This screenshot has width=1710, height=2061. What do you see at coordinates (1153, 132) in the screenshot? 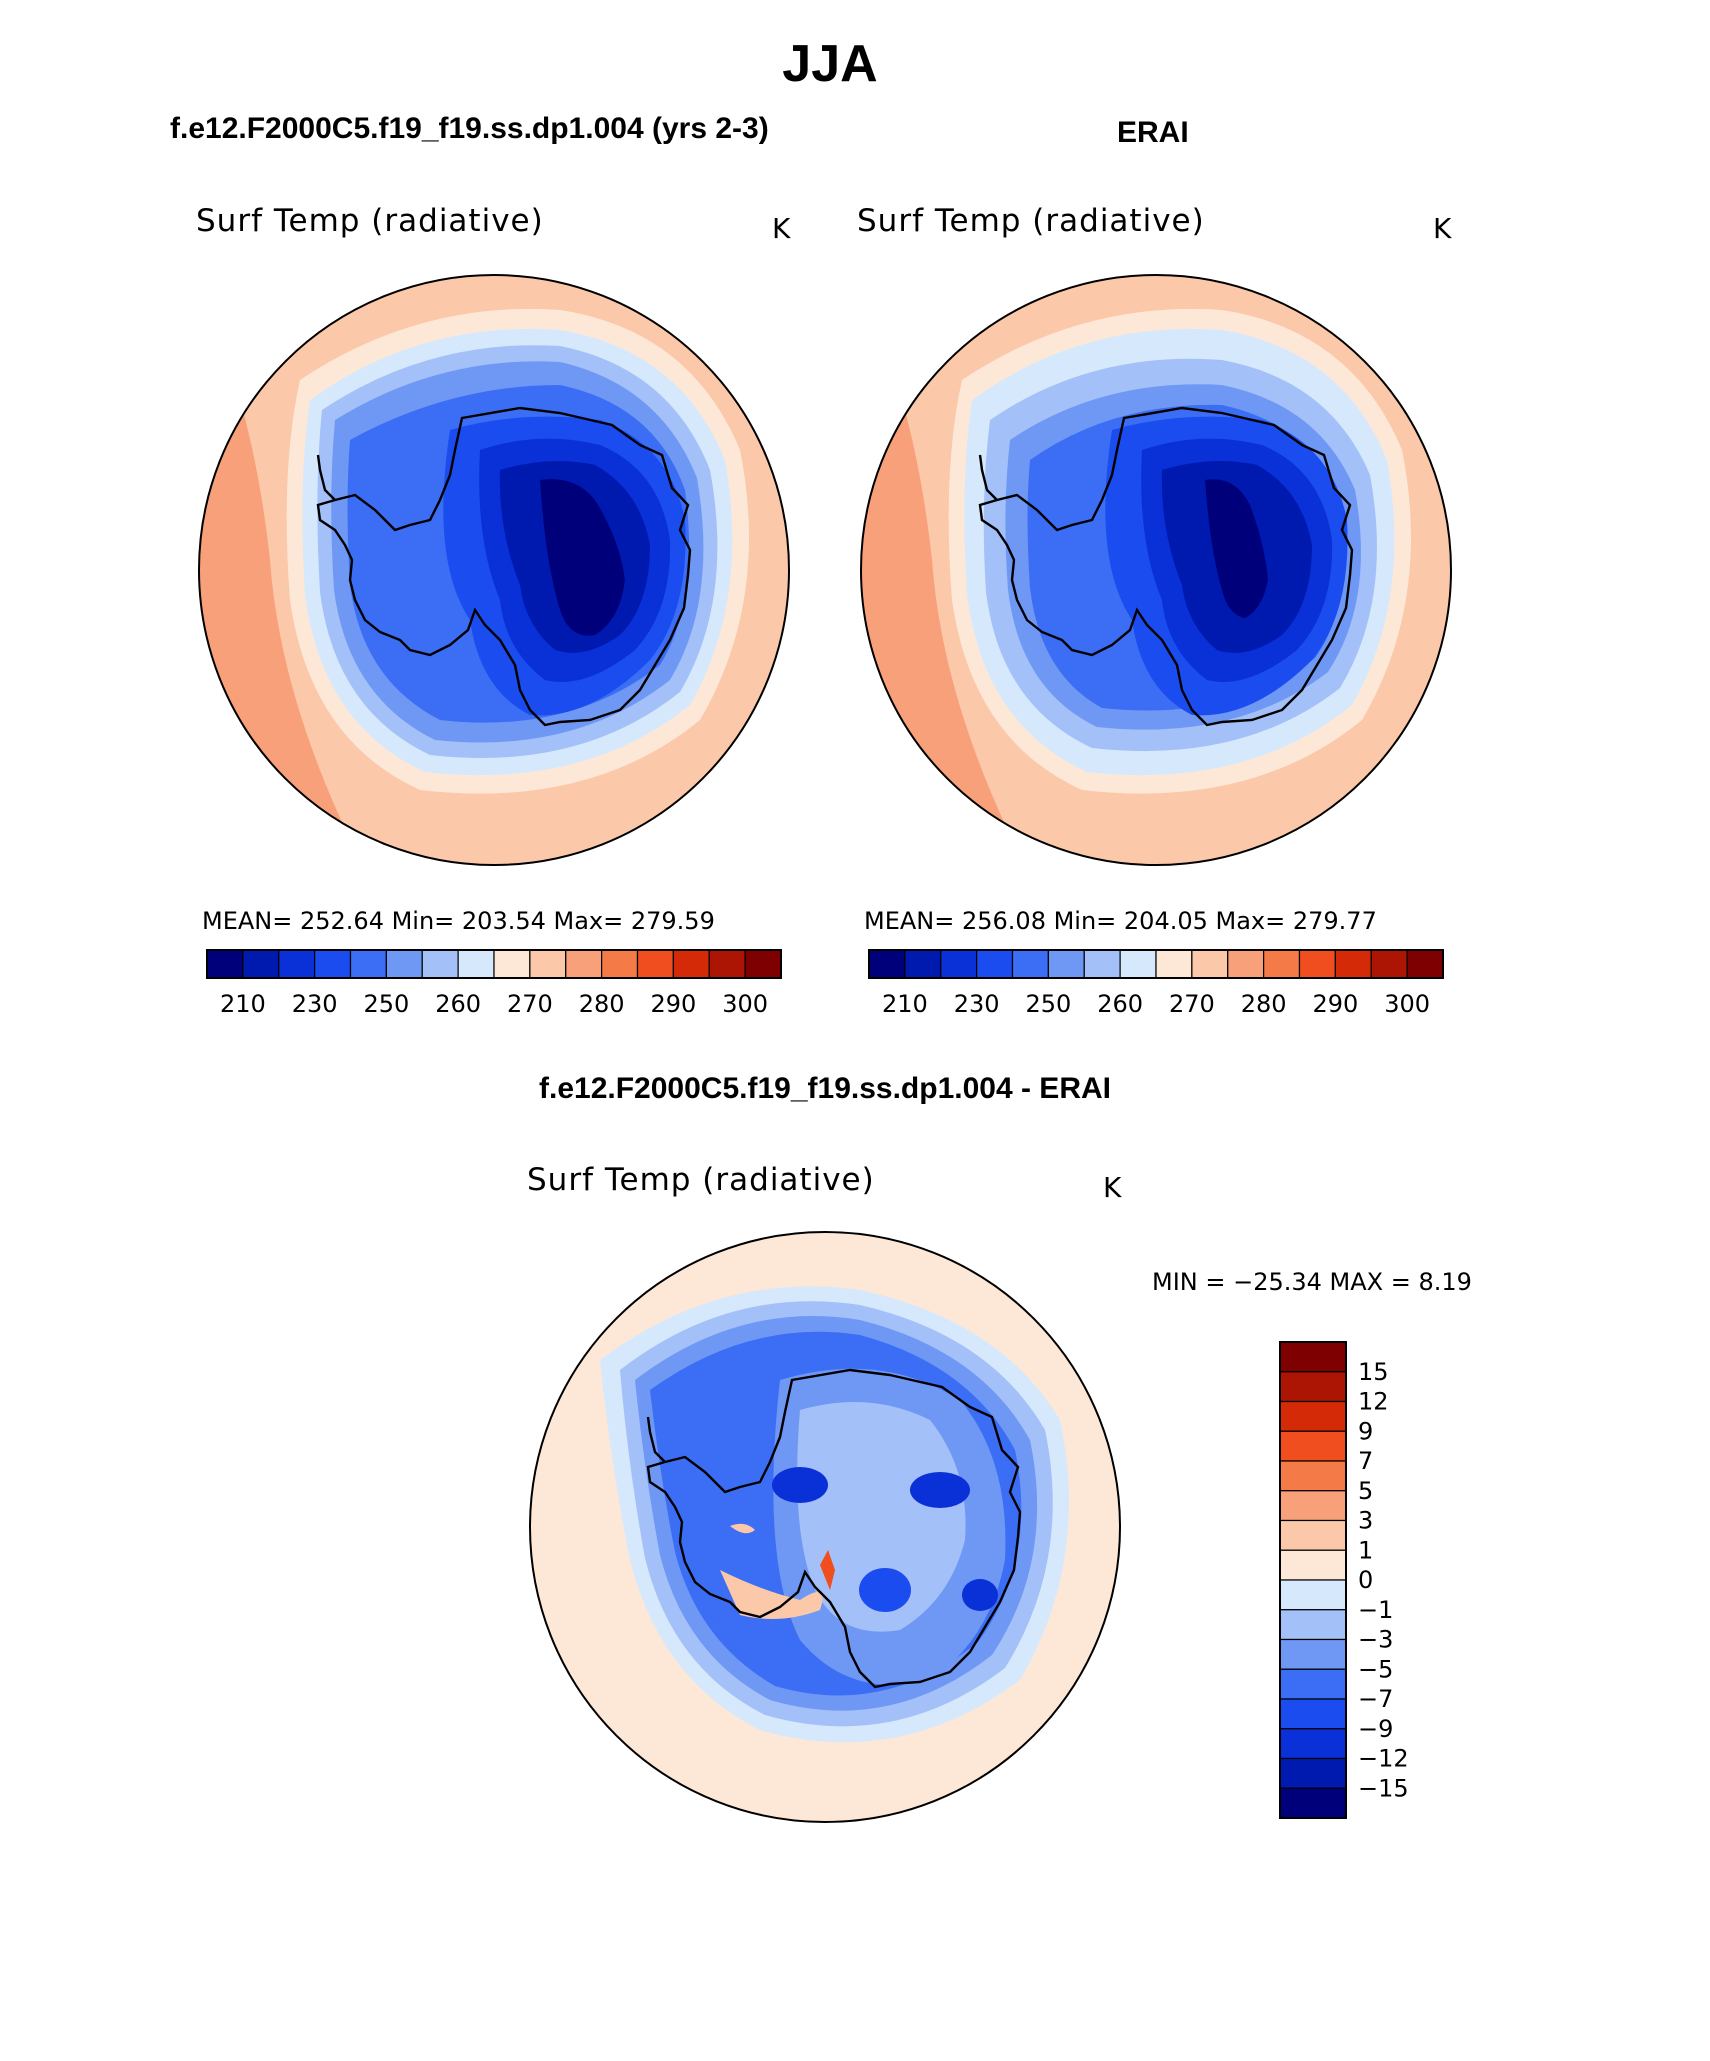
I see `panel2-case-title: ERAI` at bounding box center [1153, 132].